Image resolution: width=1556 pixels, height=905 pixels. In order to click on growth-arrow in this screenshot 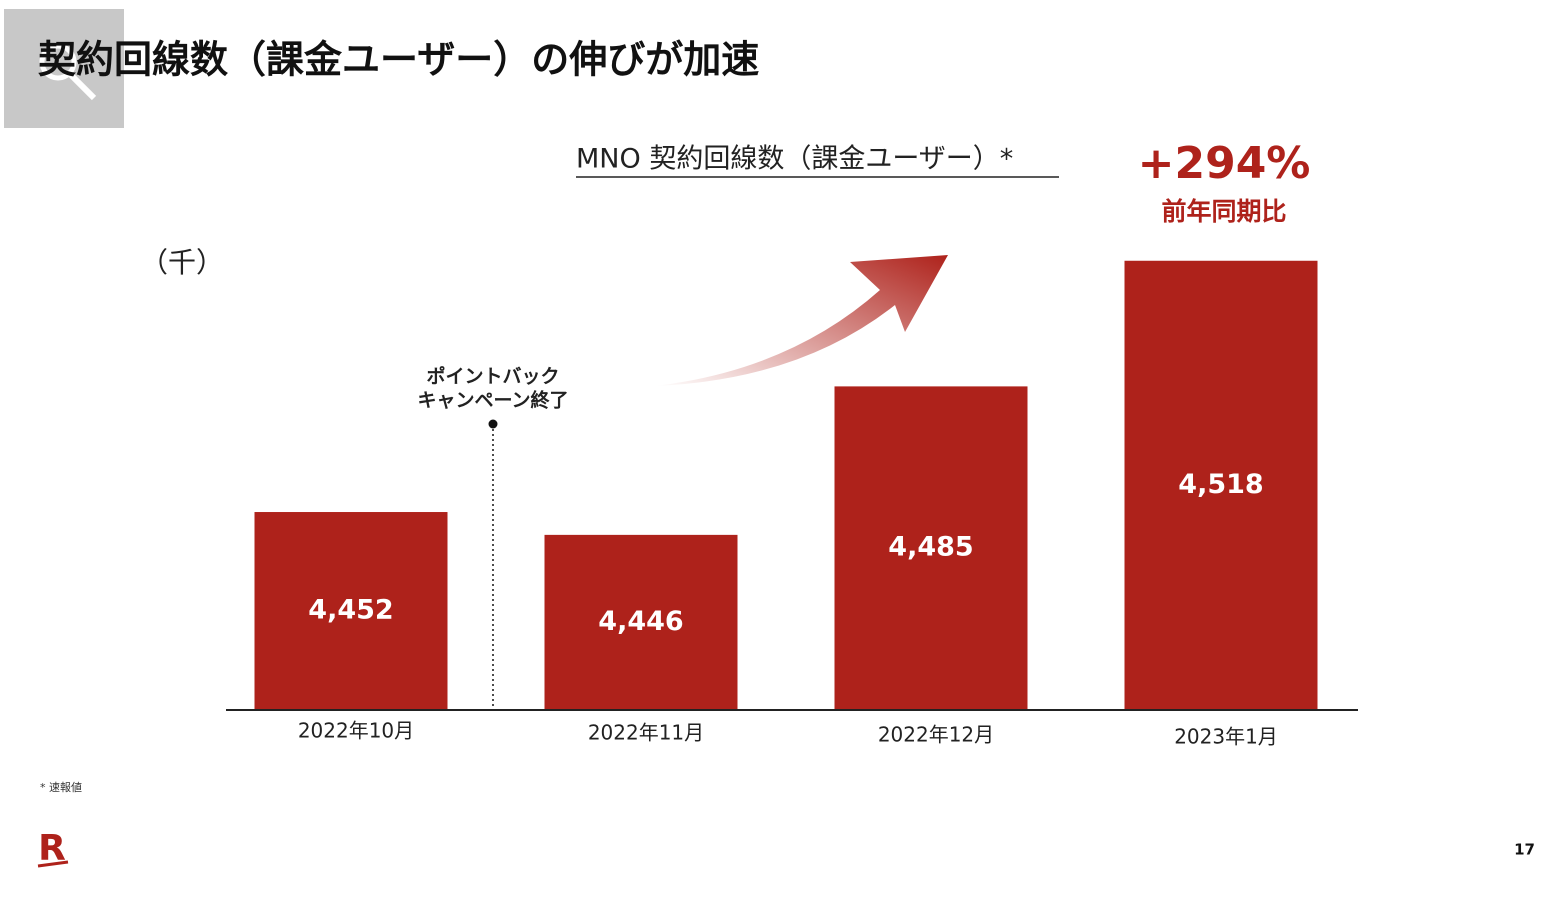, I will do `click(801, 320)`.